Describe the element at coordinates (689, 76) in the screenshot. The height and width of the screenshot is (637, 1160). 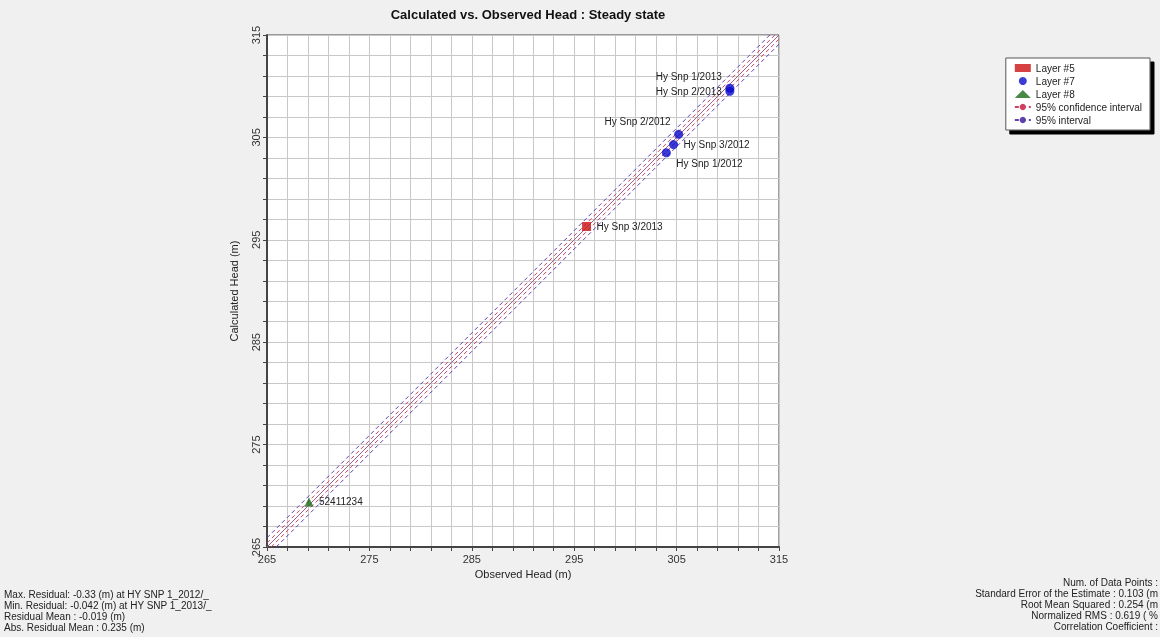
I see `annotation: Hy Snp 1/2013` at that location.